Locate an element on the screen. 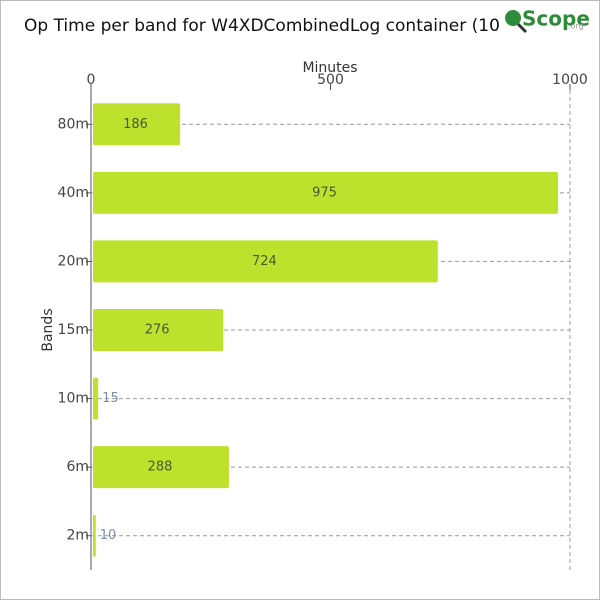  y-axis-title: Bands is located at coordinates (48, 329).